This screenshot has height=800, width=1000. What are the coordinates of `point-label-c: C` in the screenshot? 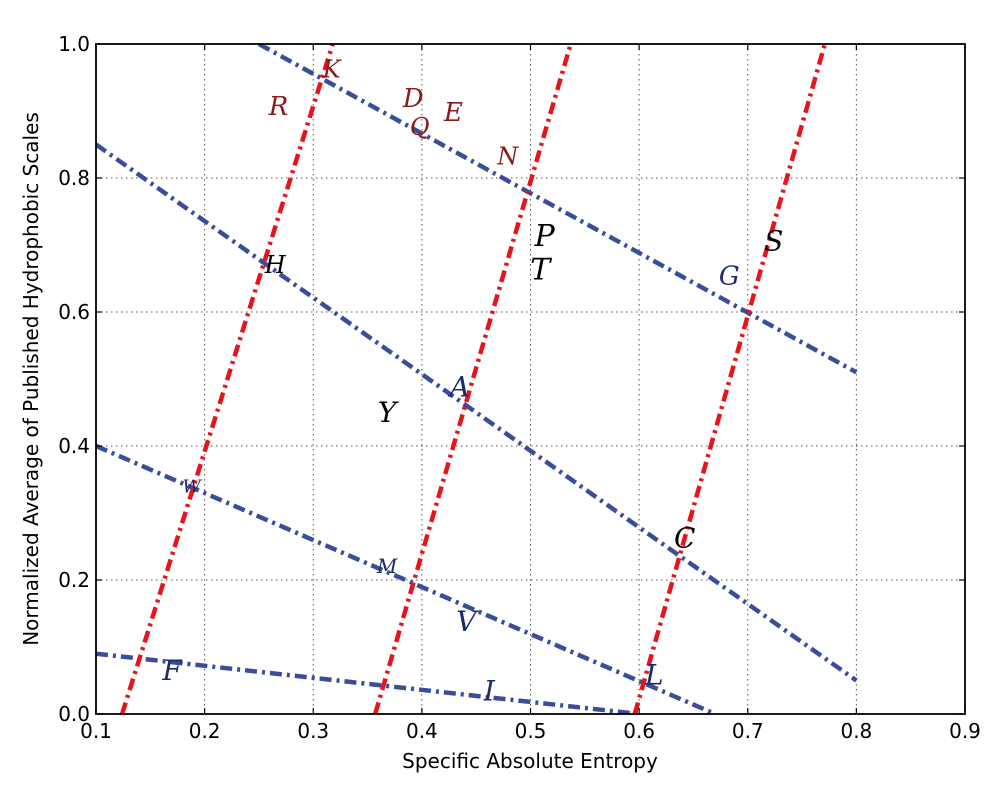 It's located at (684, 537).